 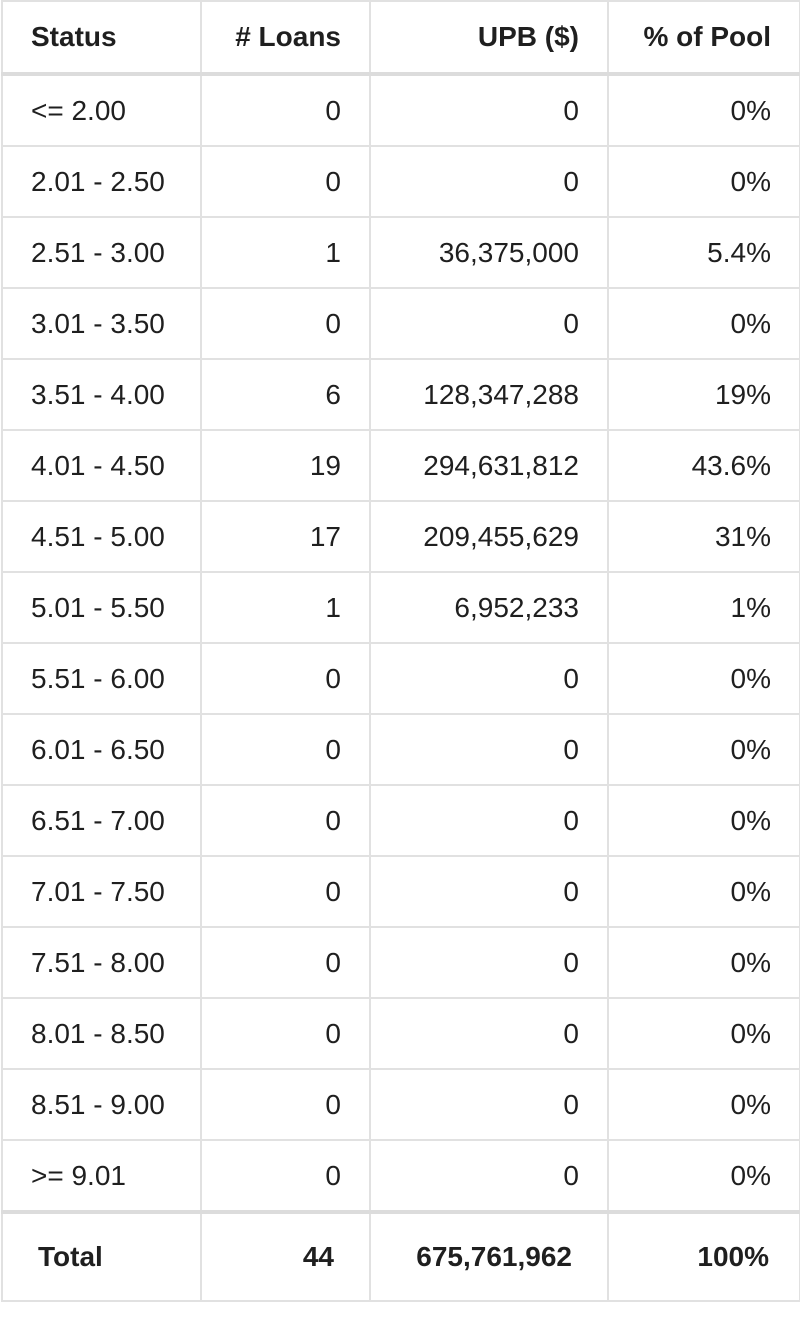 I want to click on table-row: 5.51 - 6.00 0 0 0%, so click(x=400, y=678).